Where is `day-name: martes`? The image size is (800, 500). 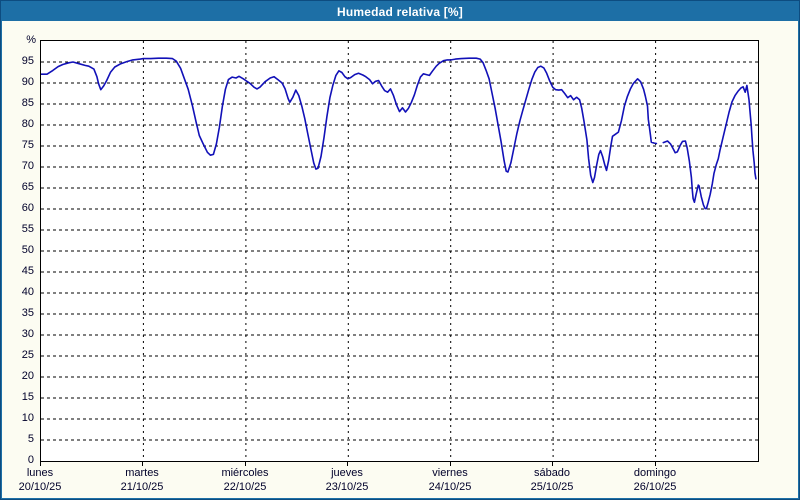 day-name: martes is located at coordinates (142, 473).